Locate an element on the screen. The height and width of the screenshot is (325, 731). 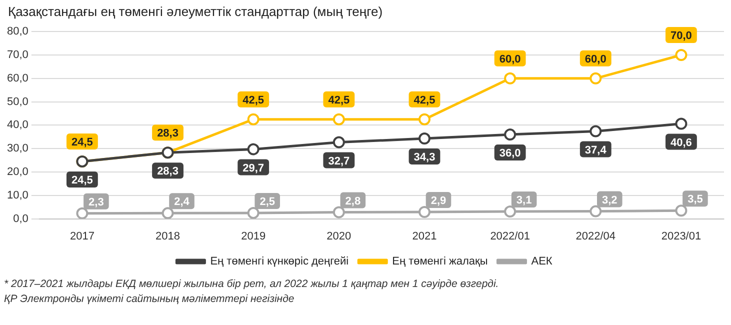
chart-title: Қазақстандағы ең төменгі әлеуметтік стандарттар (мың теңге) is located at coordinates (195, 12).